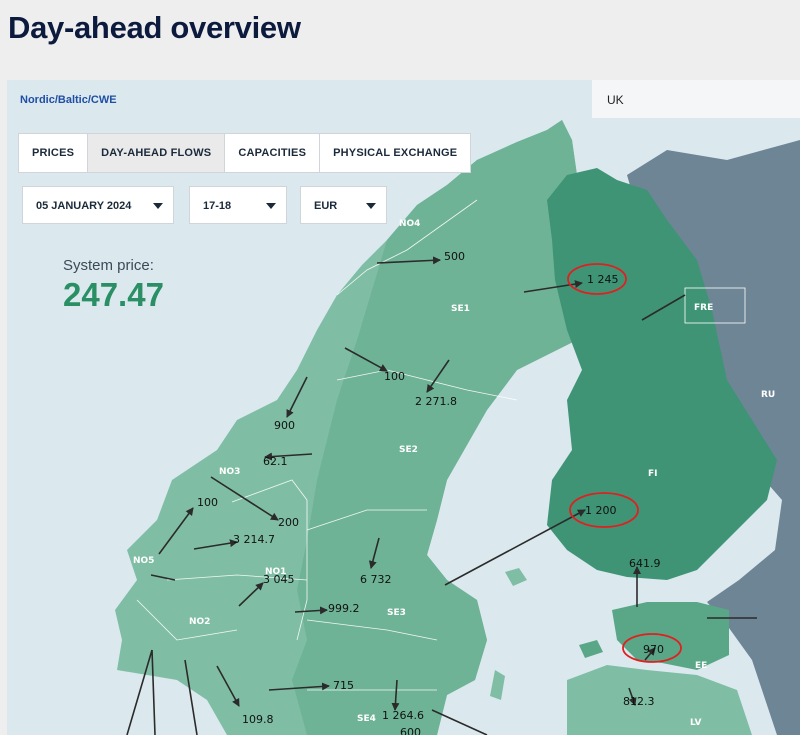 The width and height of the screenshot is (800, 735). What do you see at coordinates (156, 153) in the screenshot?
I see `tab-day-ahead-flows: DAY-AHEAD FLOWS` at bounding box center [156, 153].